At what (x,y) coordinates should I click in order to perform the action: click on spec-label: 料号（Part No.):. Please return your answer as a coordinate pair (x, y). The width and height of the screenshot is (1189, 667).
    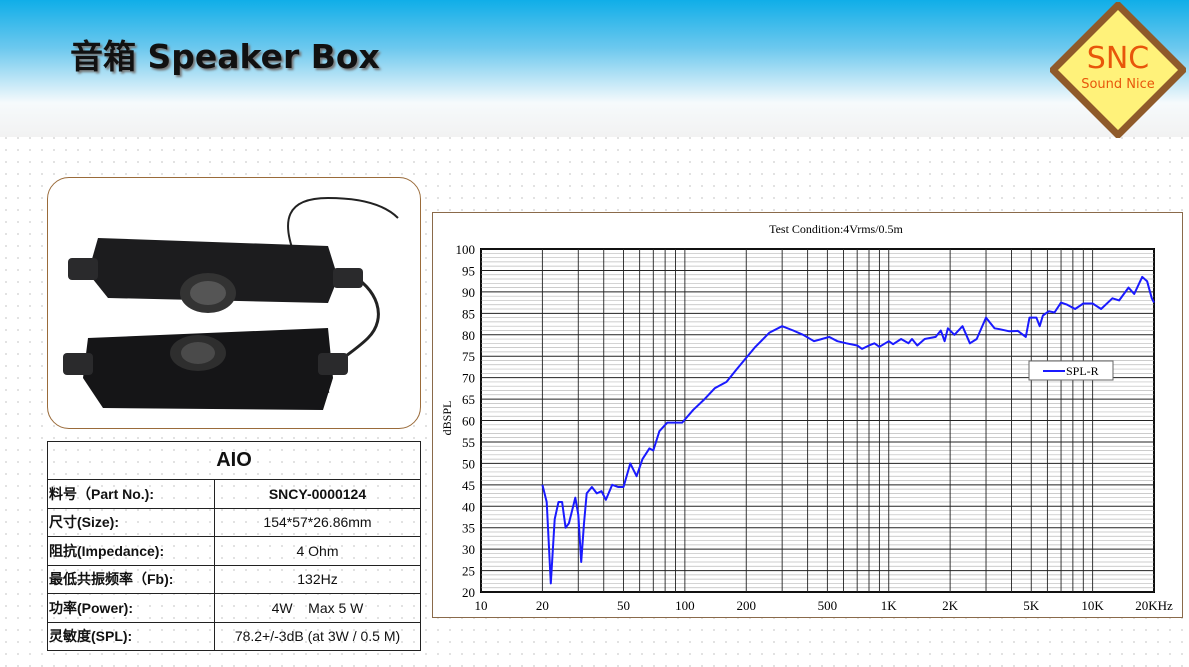
    Looking at the image, I should click on (131, 494).